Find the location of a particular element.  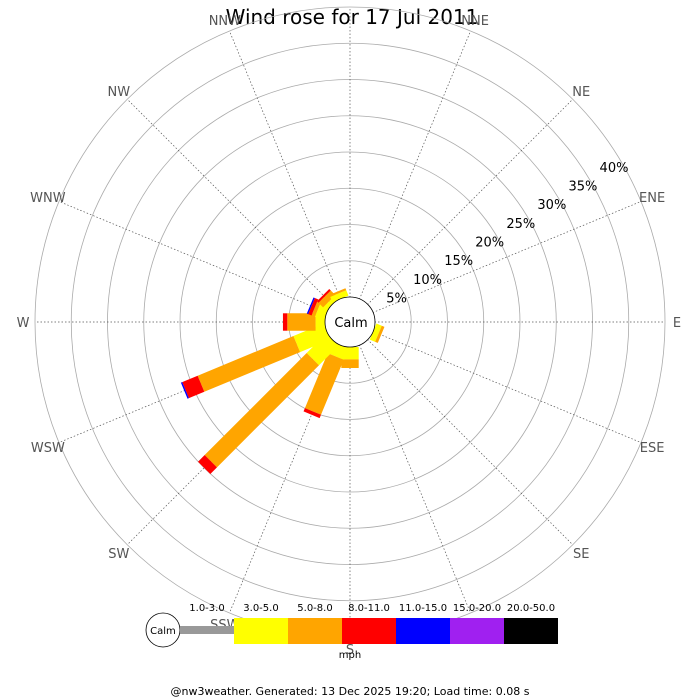

direction-label-wnw: WNW is located at coordinates (48, 198).